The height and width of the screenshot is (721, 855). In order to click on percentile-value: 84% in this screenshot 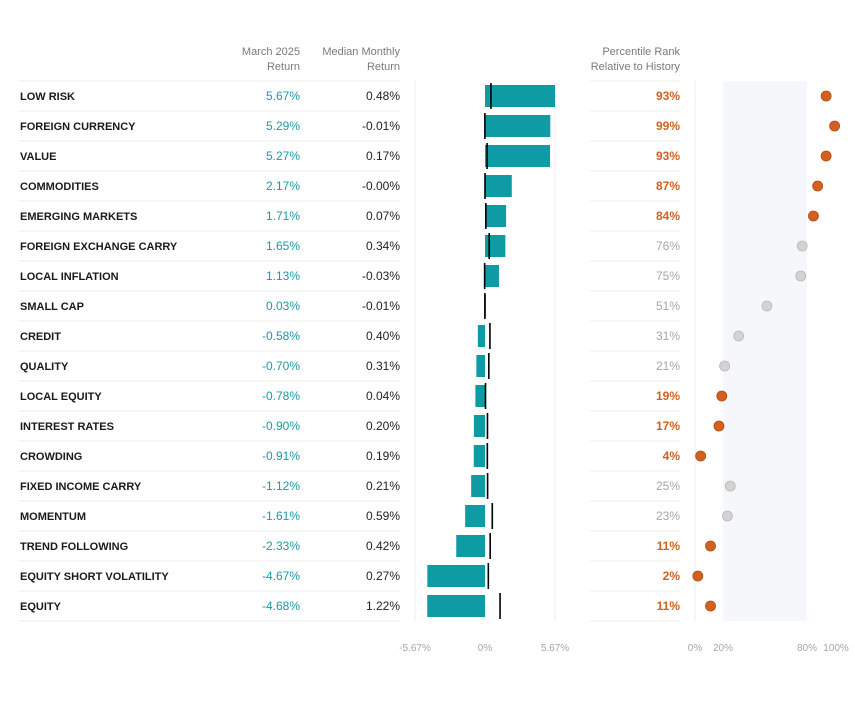, I will do `click(668, 216)`.